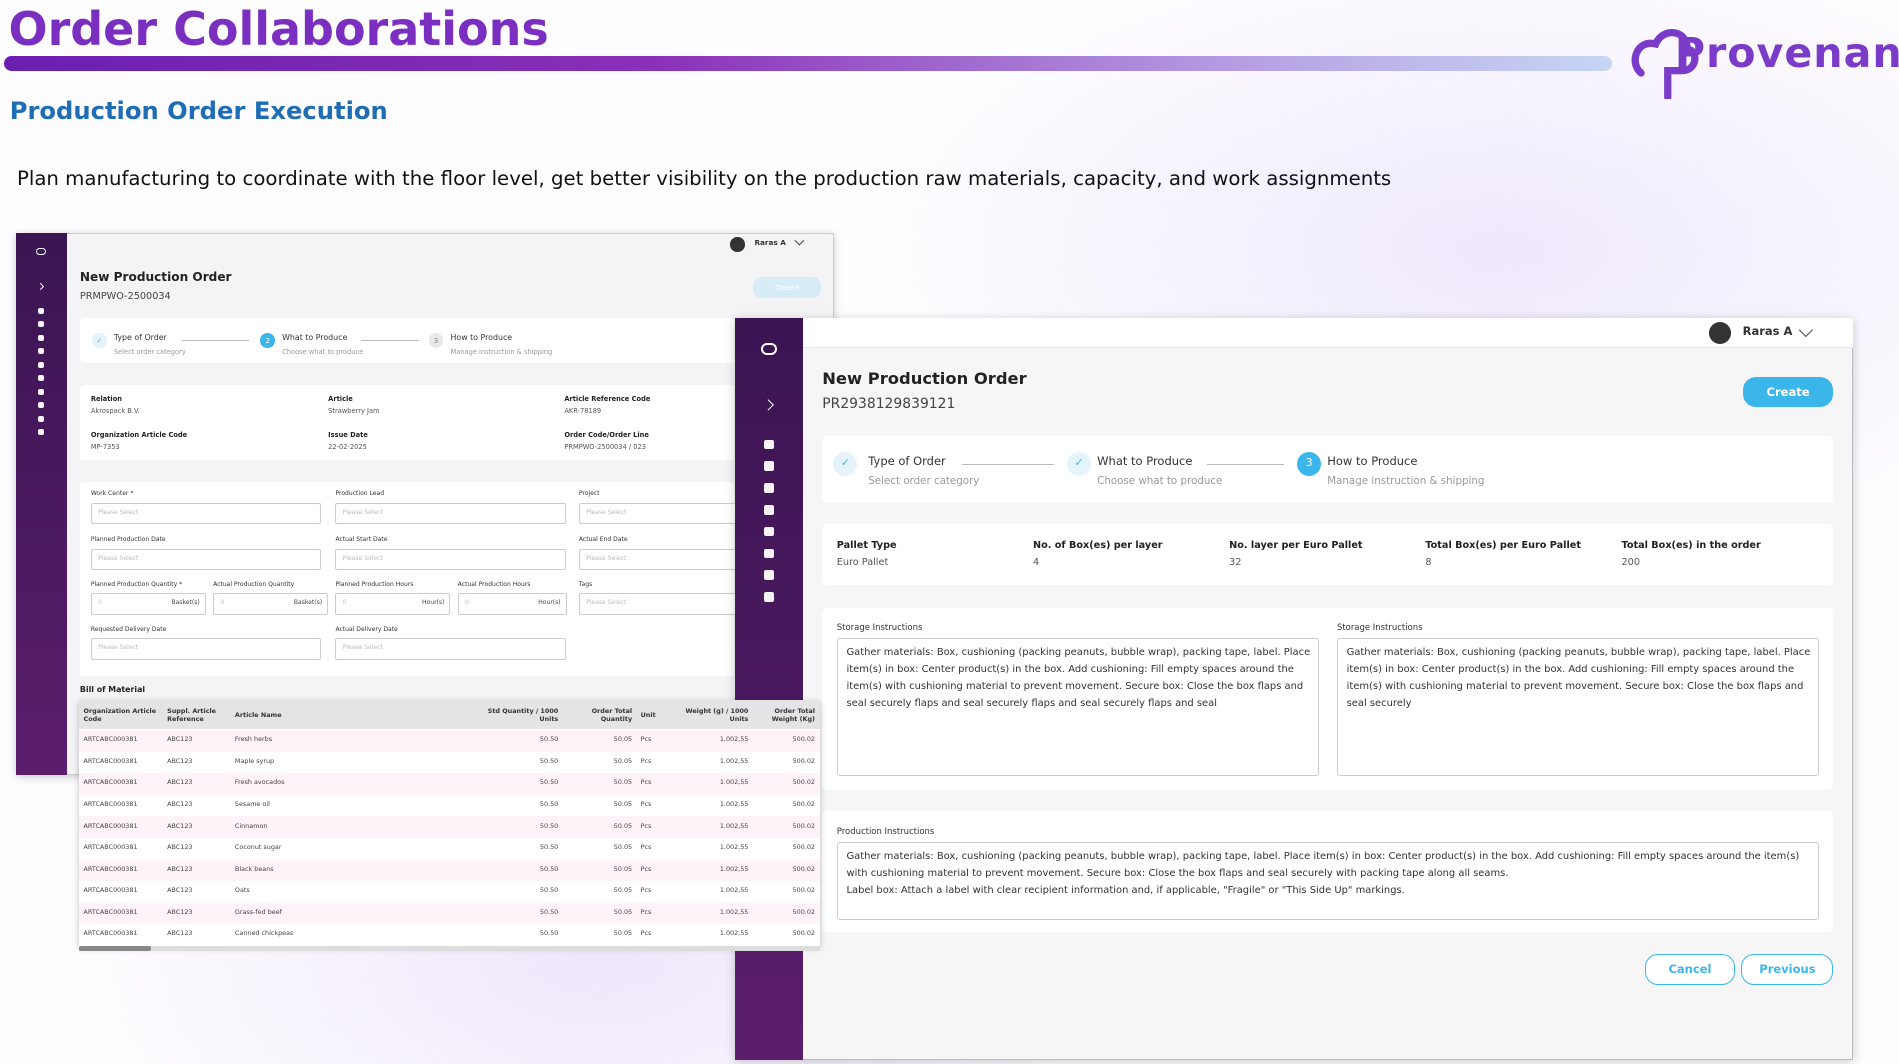 The height and width of the screenshot is (1064, 1899). What do you see at coordinates (360, 494) in the screenshot?
I see `field-label: Production Lead` at bounding box center [360, 494].